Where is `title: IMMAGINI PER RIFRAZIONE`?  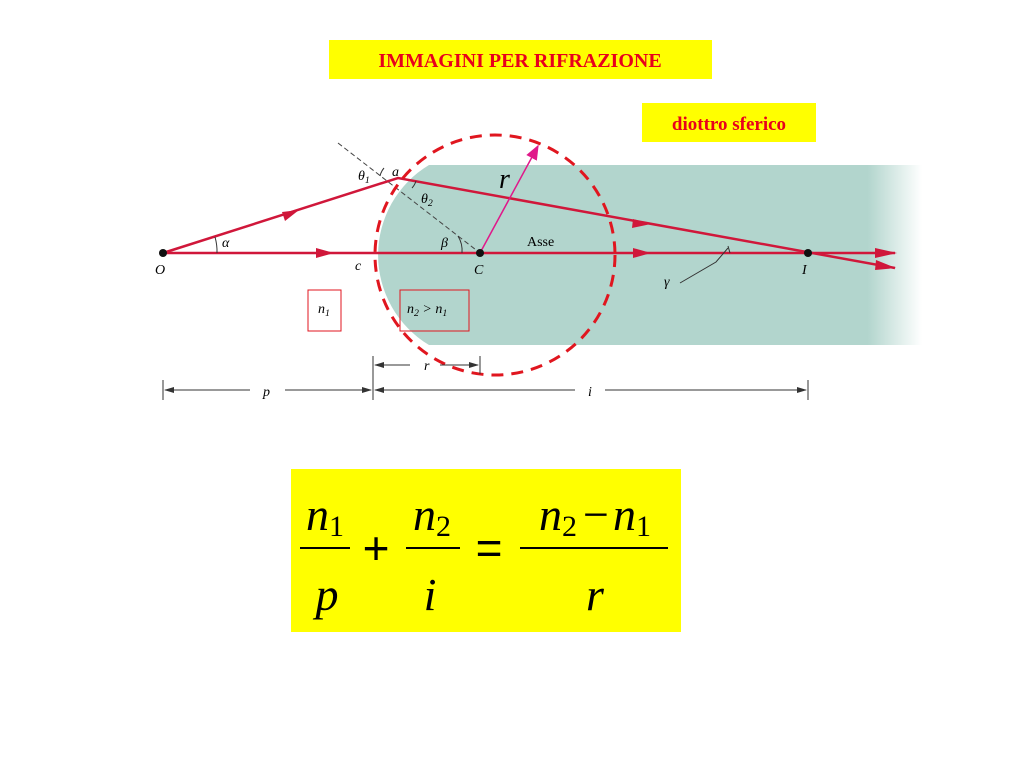
title: IMMAGINI PER RIFRAZIONE is located at coordinates (519, 61).